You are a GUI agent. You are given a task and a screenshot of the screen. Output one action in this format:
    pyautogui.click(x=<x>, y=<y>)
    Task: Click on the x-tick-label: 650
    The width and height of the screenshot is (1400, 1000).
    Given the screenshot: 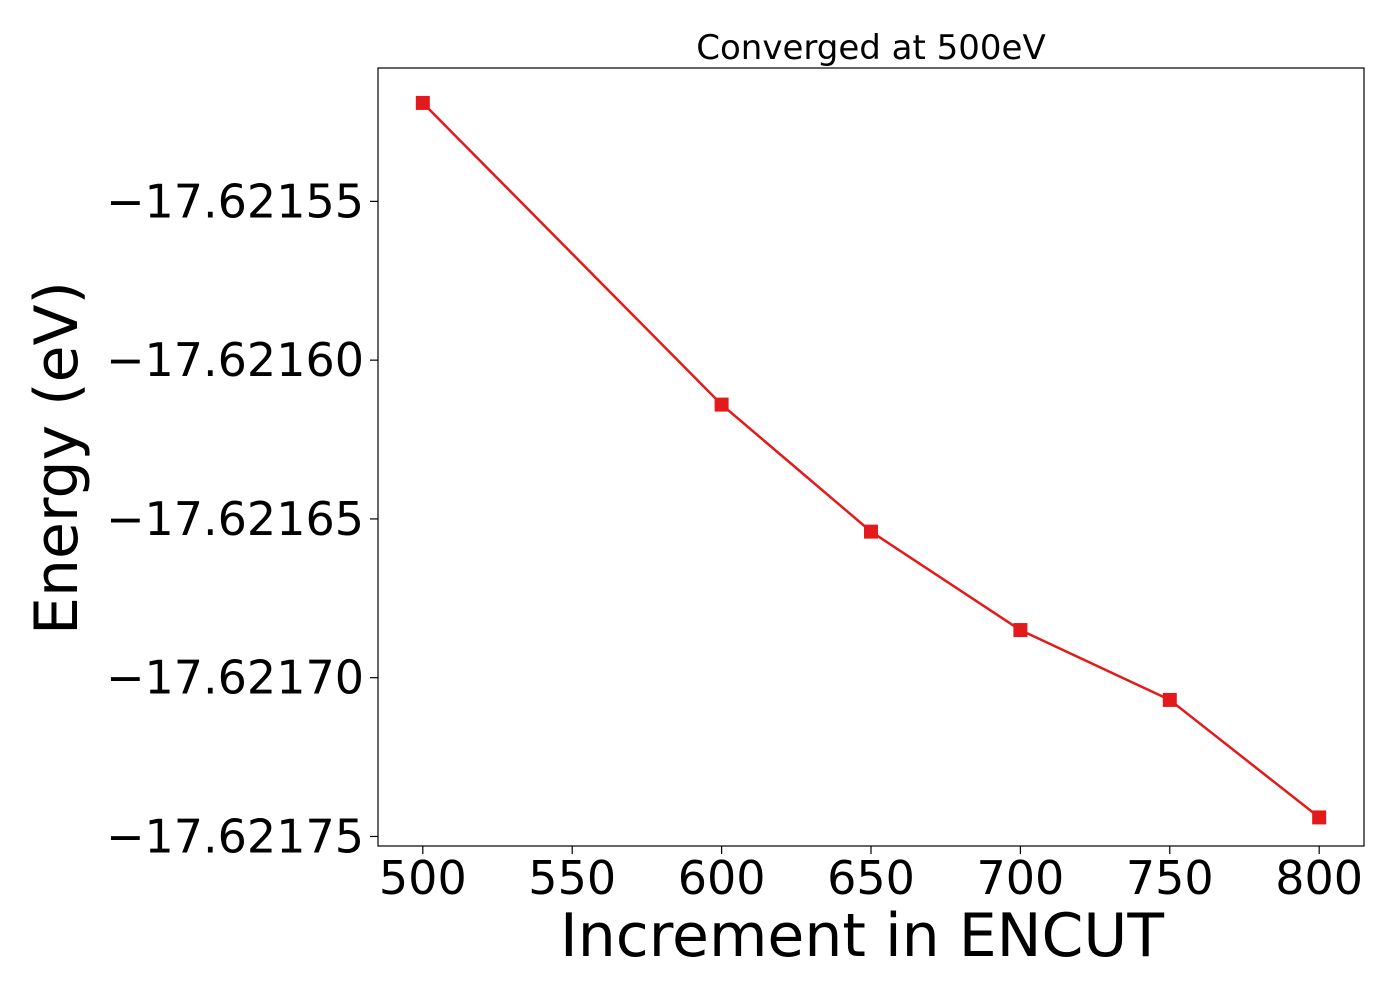 What is the action you would take?
    pyautogui.click(x=871, y=878)
    